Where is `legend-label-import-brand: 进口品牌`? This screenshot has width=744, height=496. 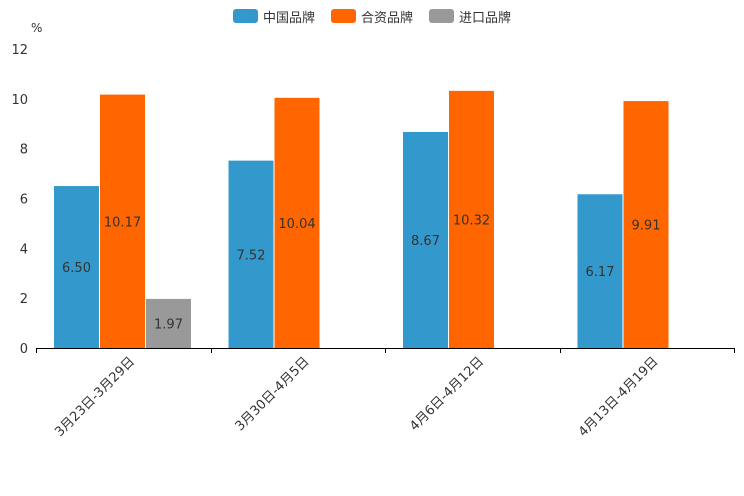
legend-label-import-brand: 进口品牌 is located at coordinates (485, 18).